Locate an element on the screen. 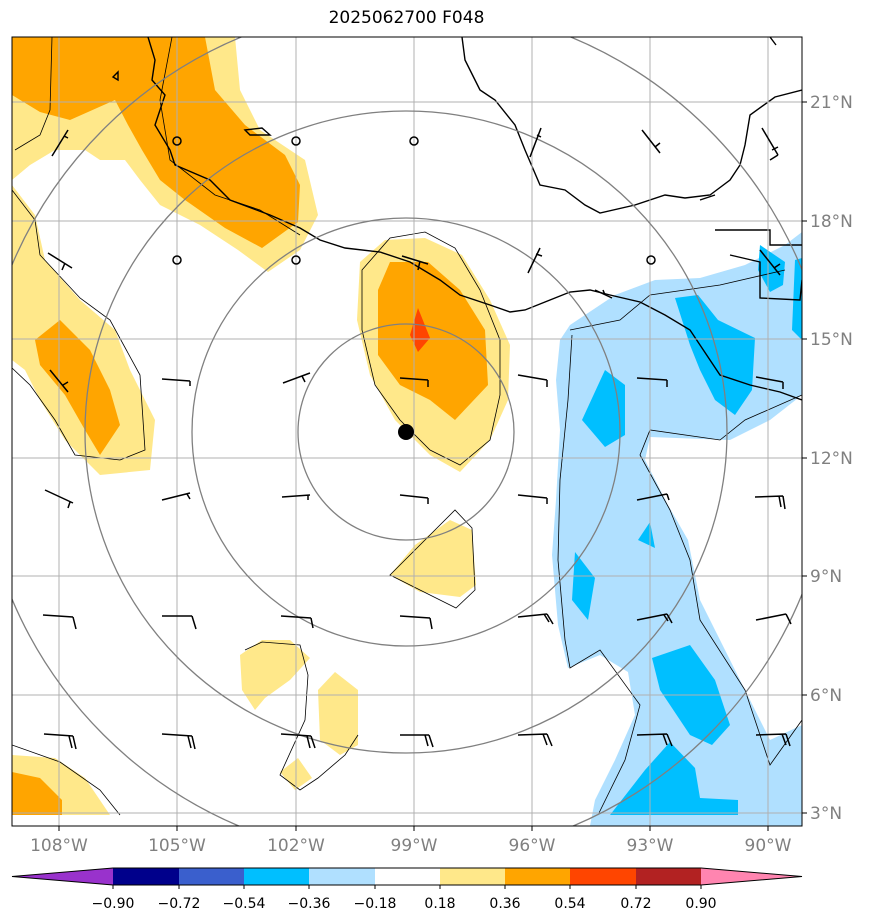 The width and height of the screenshot is (873, 924). lon-label: 96°W is located at coordinates (532, 846).